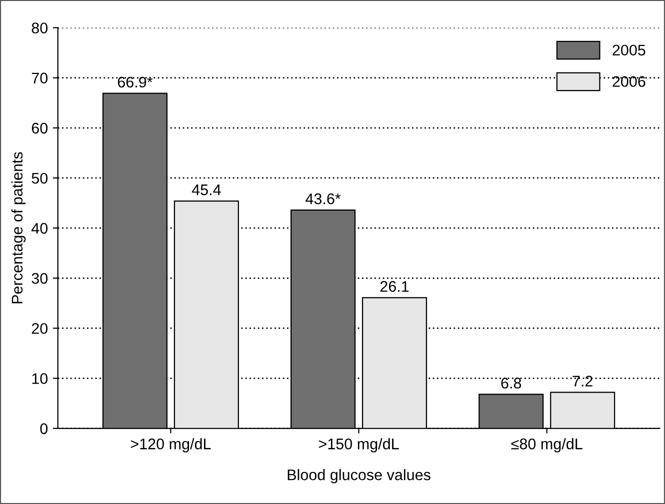 Image resolution: width=665 pixels, height=504 pixels. What do you see at coordinates (546, 445) in the screenshot?
I see `x-tick-label: ≤80 mg/dL` at bounding box center [546, 445].